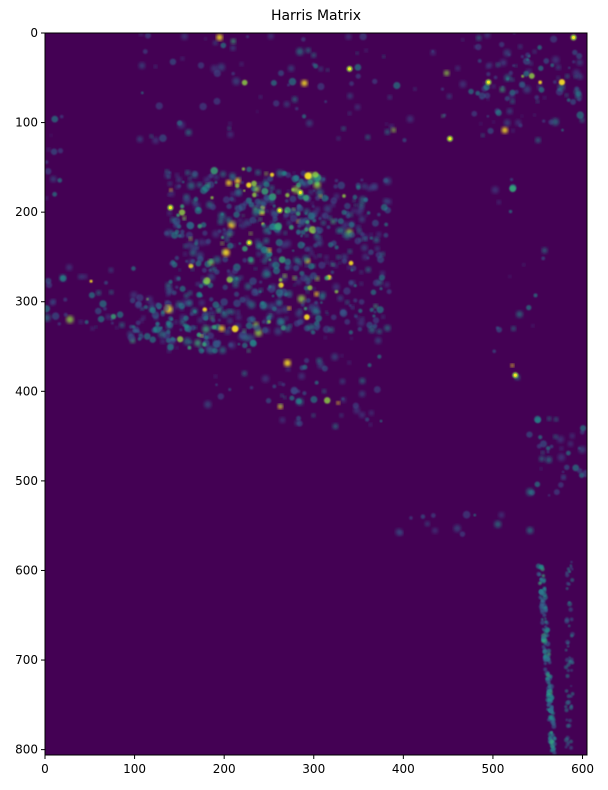 This screenshot has width=608, height=790. I want to click on x-axis: 0 100 200 300 400 500 600, so click(317, 765).